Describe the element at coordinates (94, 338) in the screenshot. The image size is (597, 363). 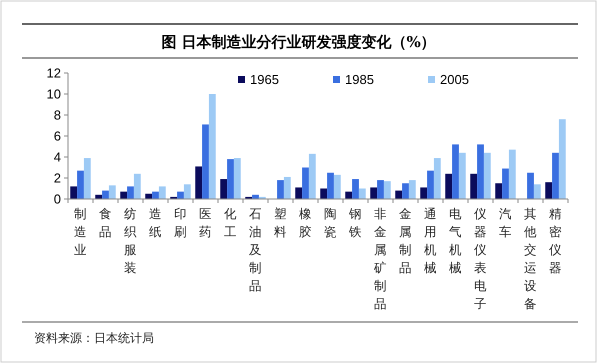
I see `text: 资料来源：日本统计局` at that location.